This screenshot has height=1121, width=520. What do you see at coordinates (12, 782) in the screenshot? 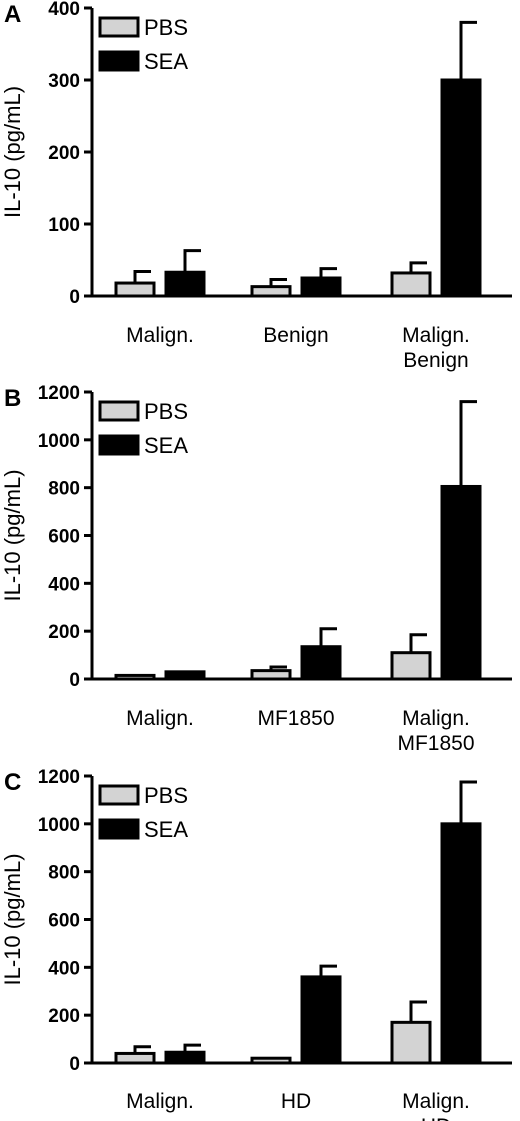
I see `panel-label: C` at bounding box center [12, 782].